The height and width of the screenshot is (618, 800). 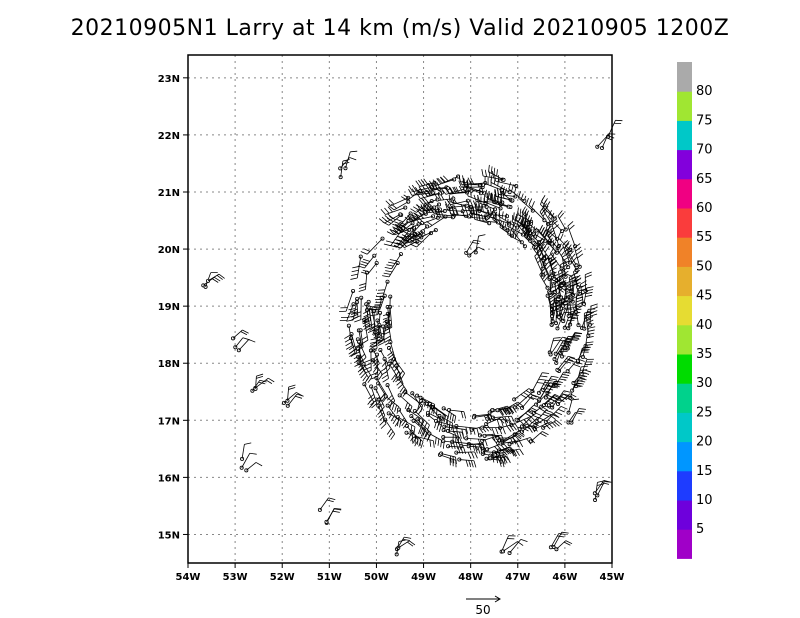 What do you see at coordinates (564, 577) in the screenshot?
I see `x-tick-label: 46W` at bounding box center [564, 577].